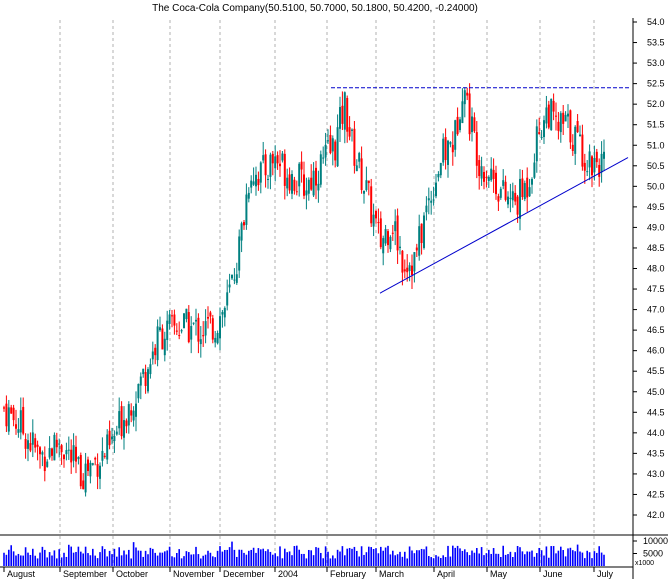 This screenshot has height=579, width=668. I want to click on x-label-august: August, so click(21, 574).